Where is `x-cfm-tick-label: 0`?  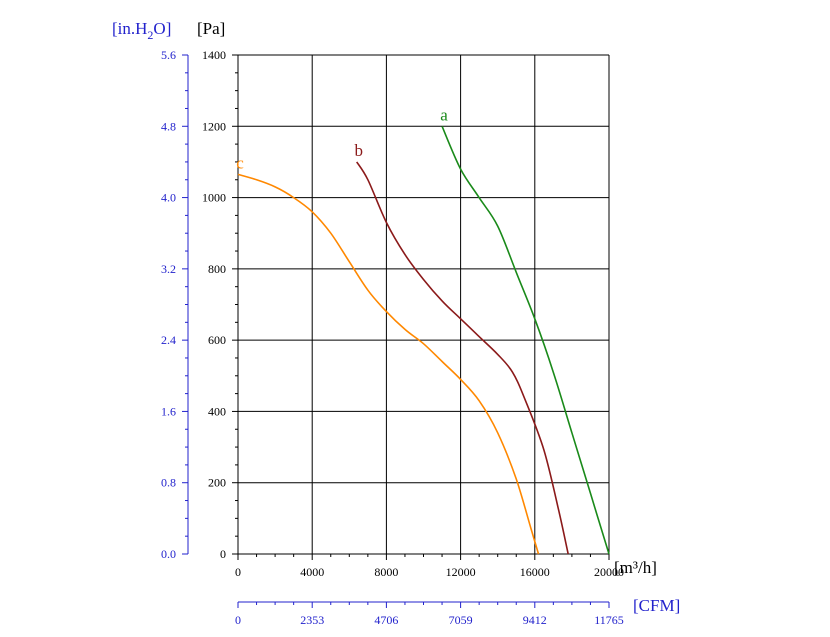
x-cfm-tick-label: 0 is located at coordinates (238, 620).